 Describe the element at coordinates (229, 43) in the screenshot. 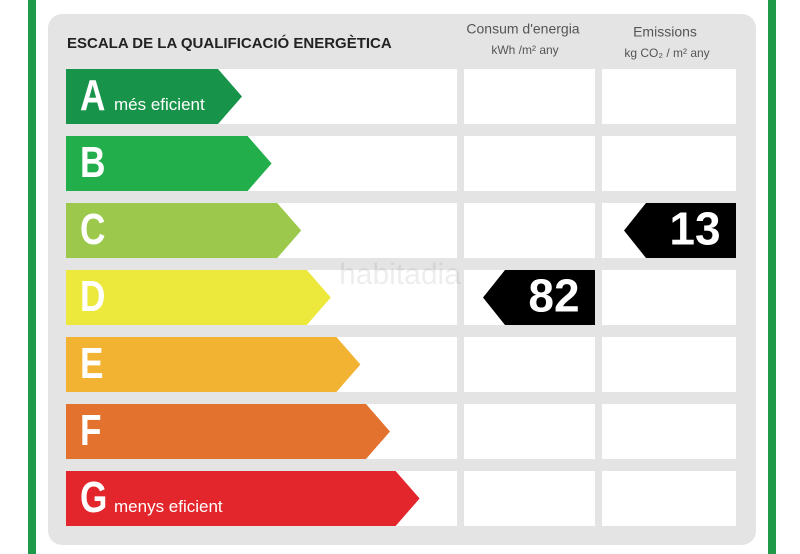

I see `title: ESCALA DE LA QUALIFICACIÓ ENERGÈTICA` at that location.